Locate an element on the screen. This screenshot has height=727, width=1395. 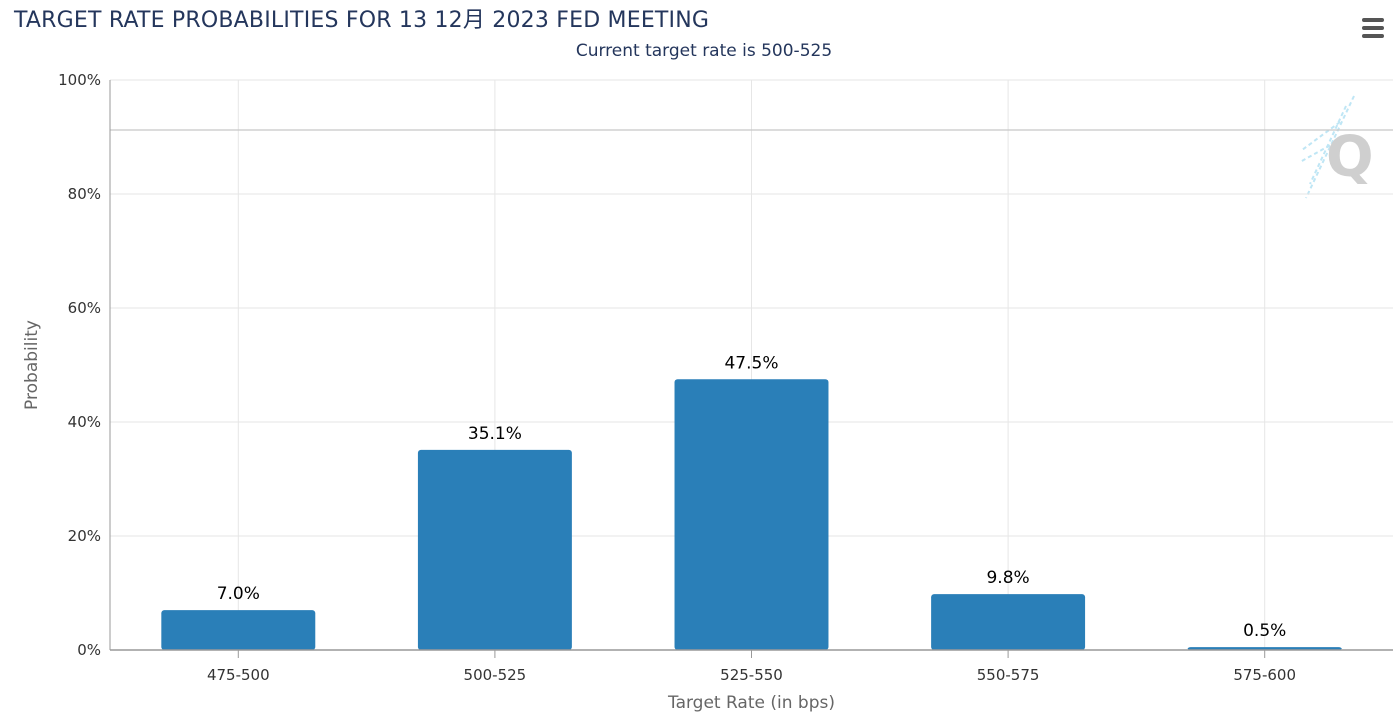
hamburger-menu-icon is located at coordinates (1372, 28).